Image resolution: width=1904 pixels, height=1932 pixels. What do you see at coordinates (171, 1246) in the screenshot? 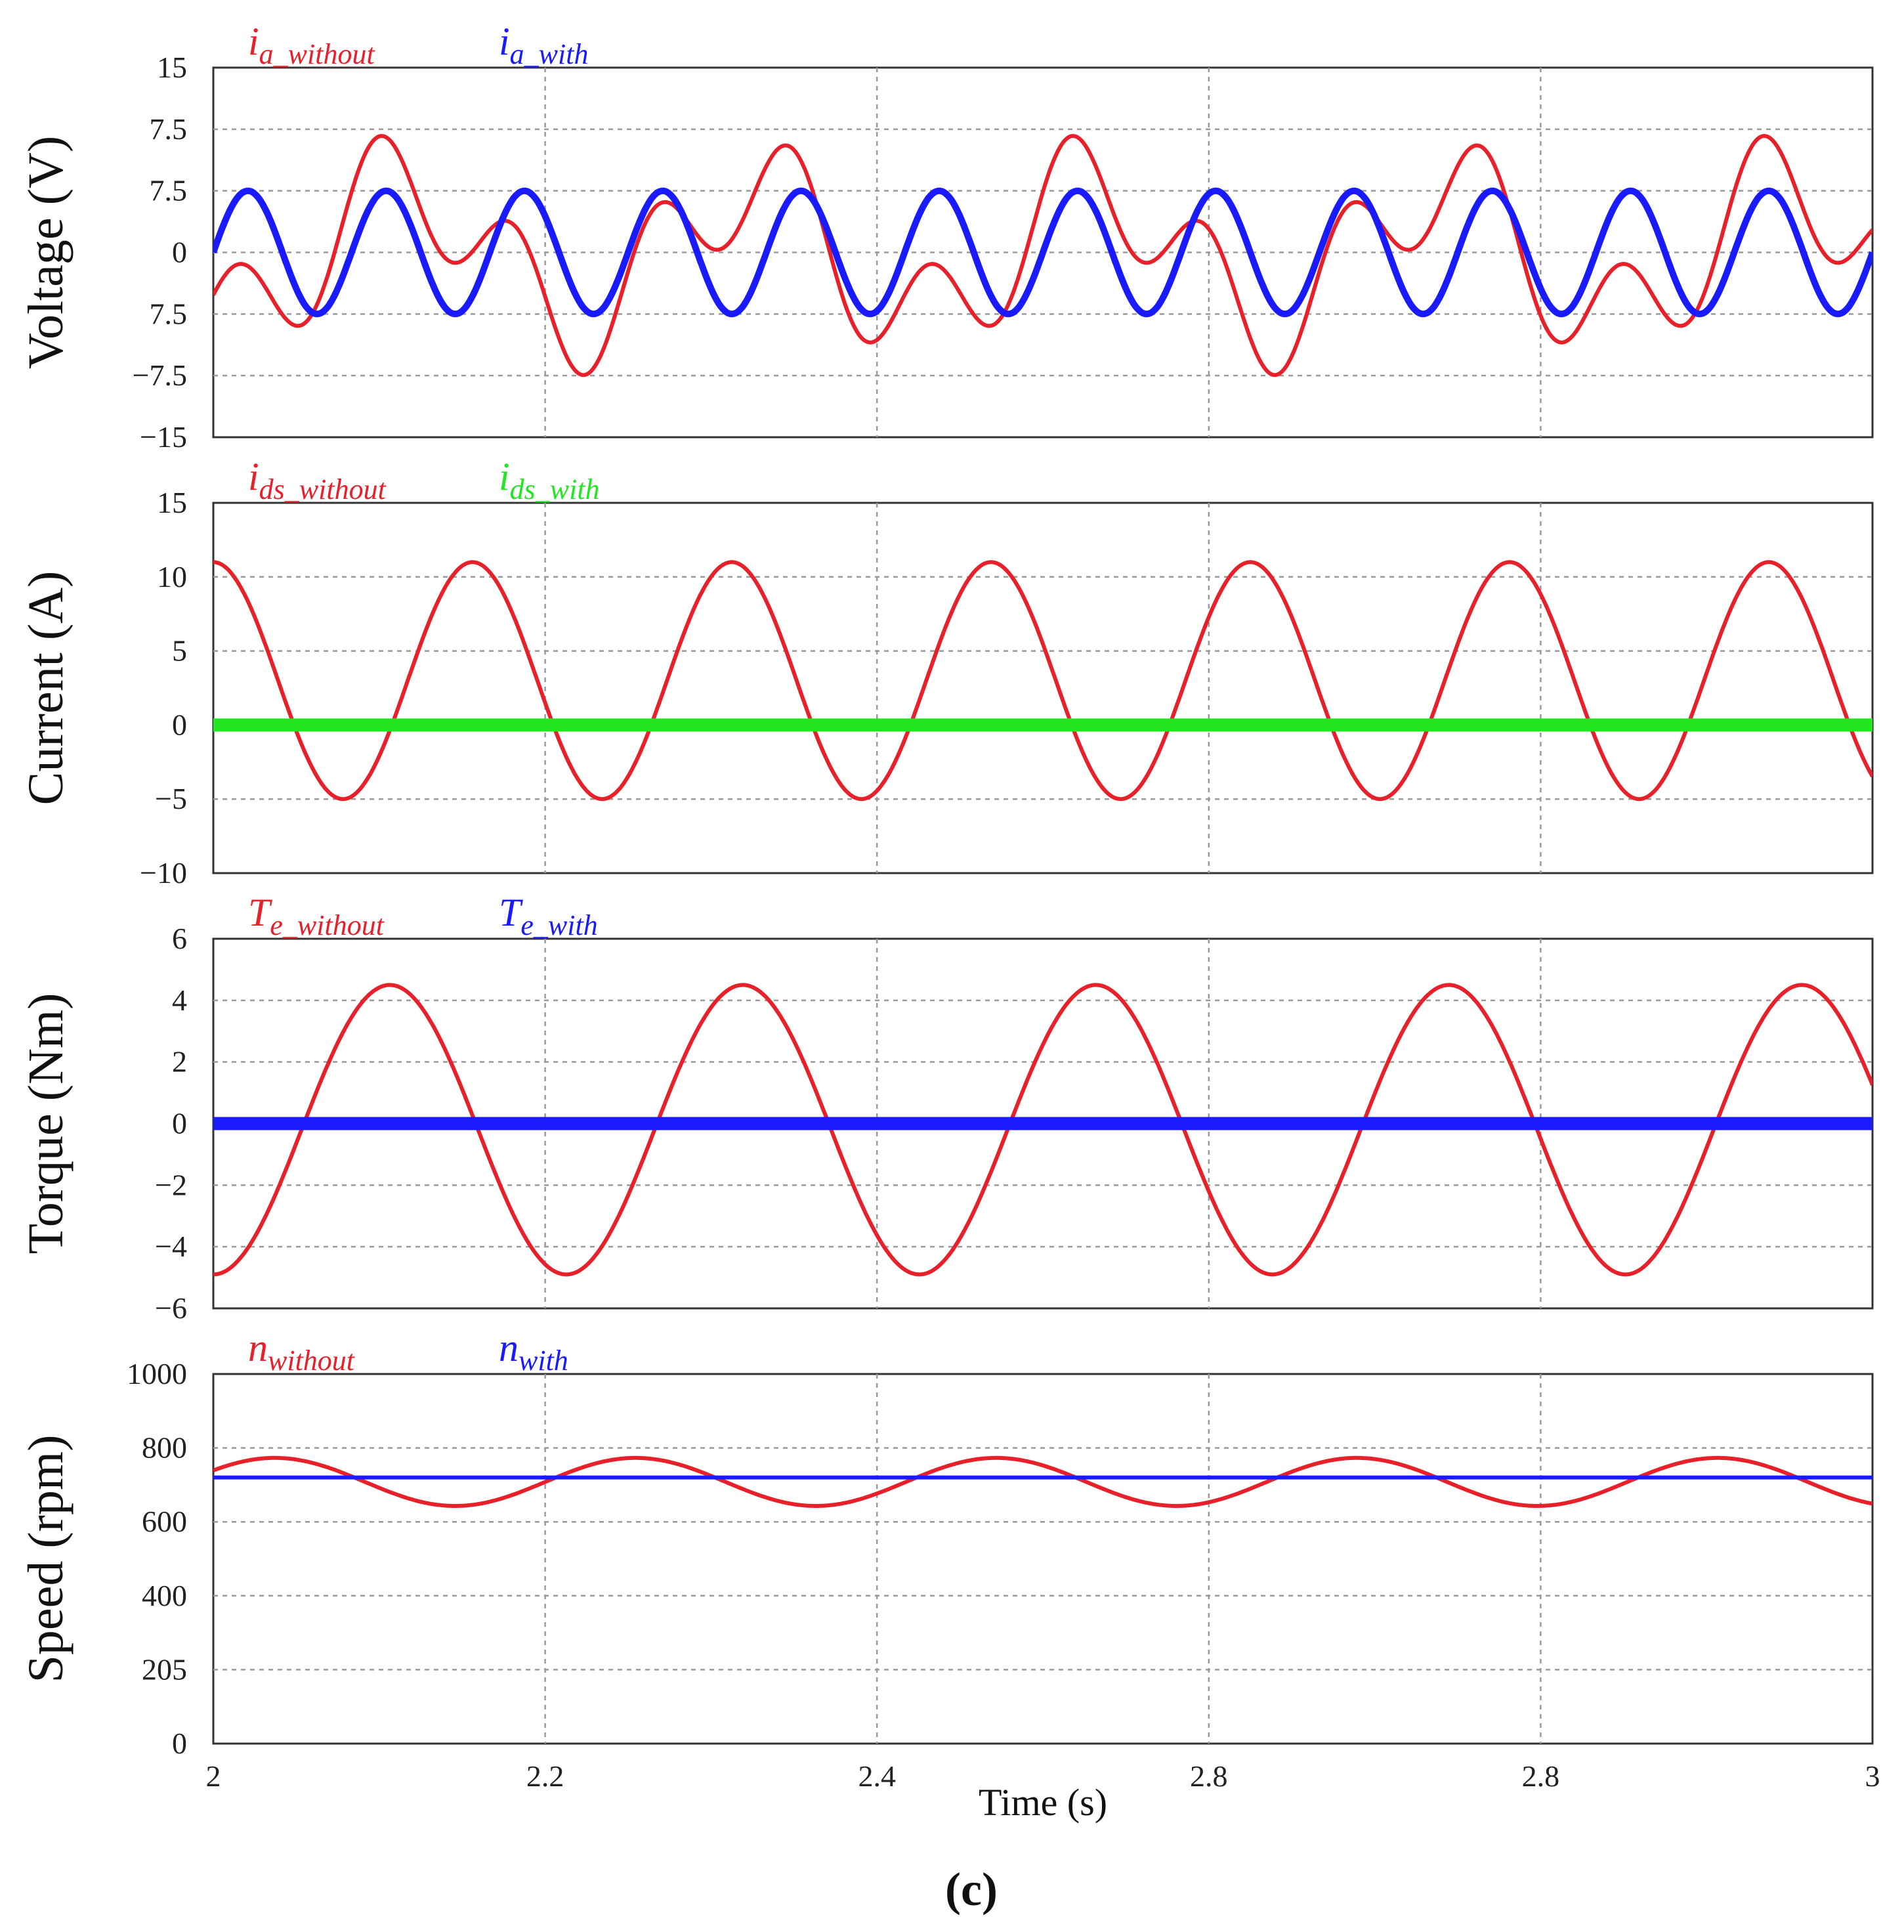
I see `y-tick-label: −4` at bounding box center [171, 1246].